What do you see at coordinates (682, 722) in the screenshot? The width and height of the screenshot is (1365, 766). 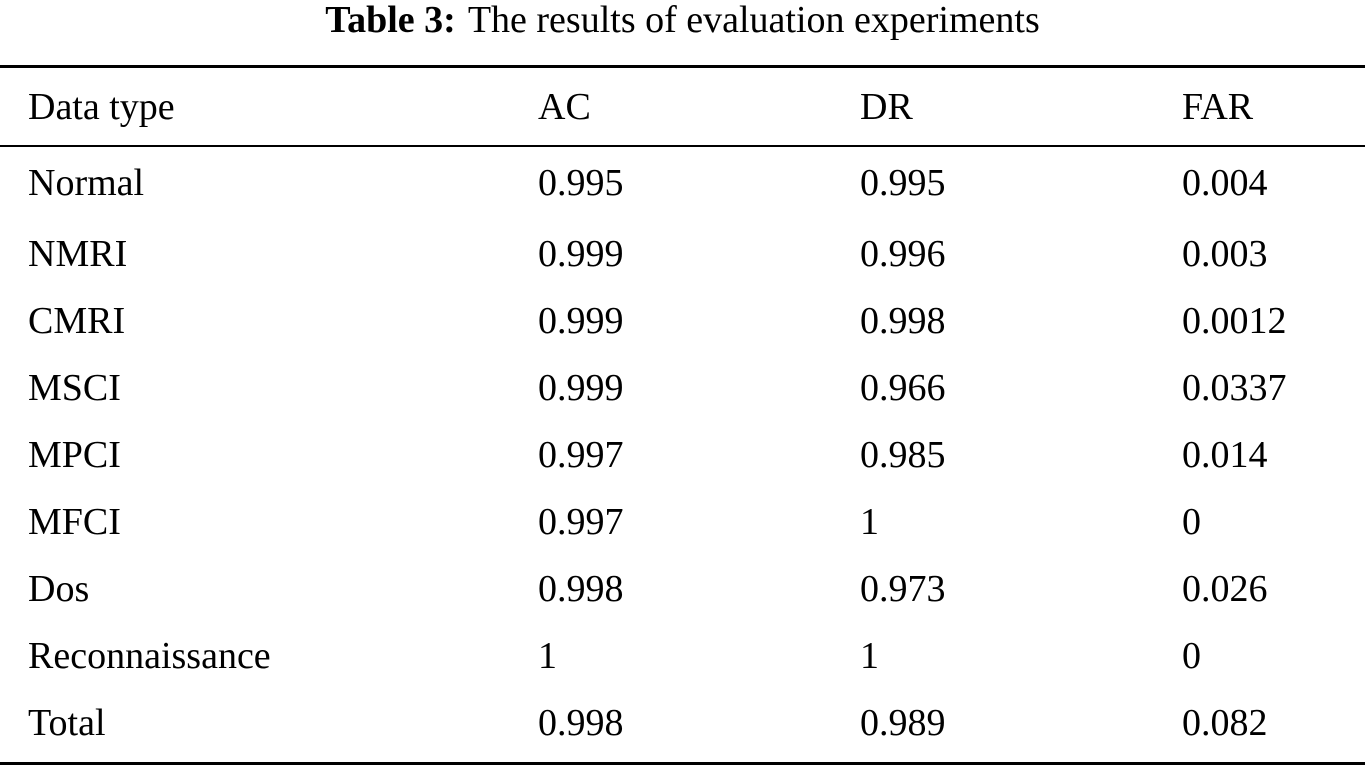 I see `table-row: Total 0.998 0.989 0.082` at bounding box center [682, 722].